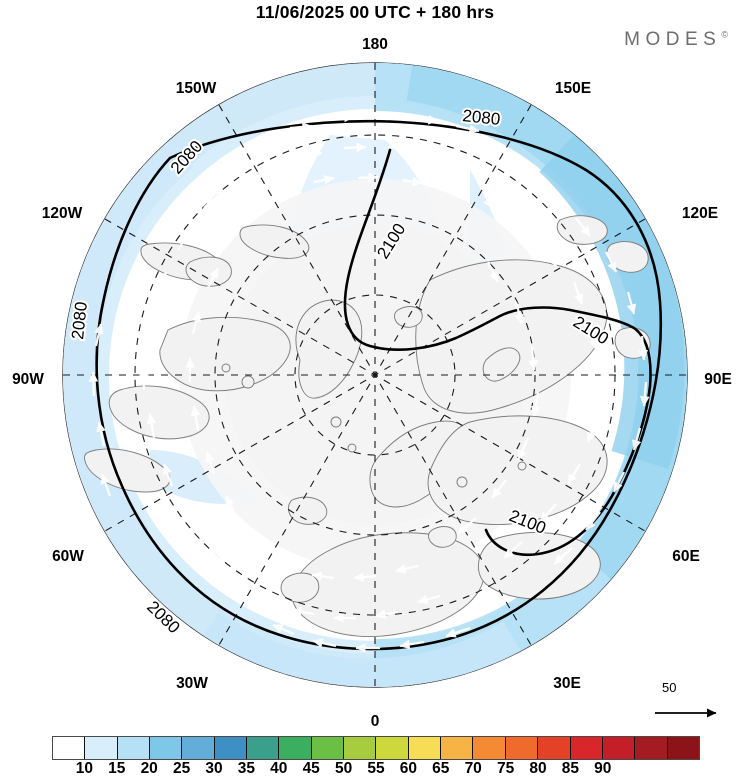 Image resolution: width=750 pixels, height=782 pixels. Describe the element at coordinates (196, 88) in the screenshot. I see `lon-label-150w: 150W` at that location.